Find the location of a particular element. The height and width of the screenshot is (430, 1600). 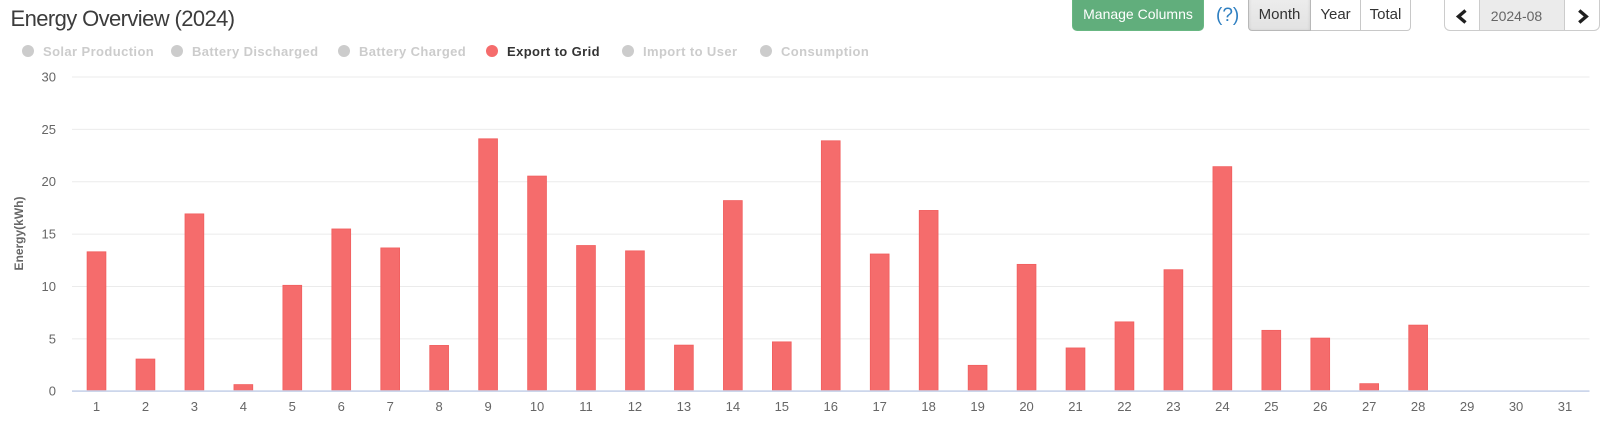

svg-text: 12 is located at coordinates (635, 406).